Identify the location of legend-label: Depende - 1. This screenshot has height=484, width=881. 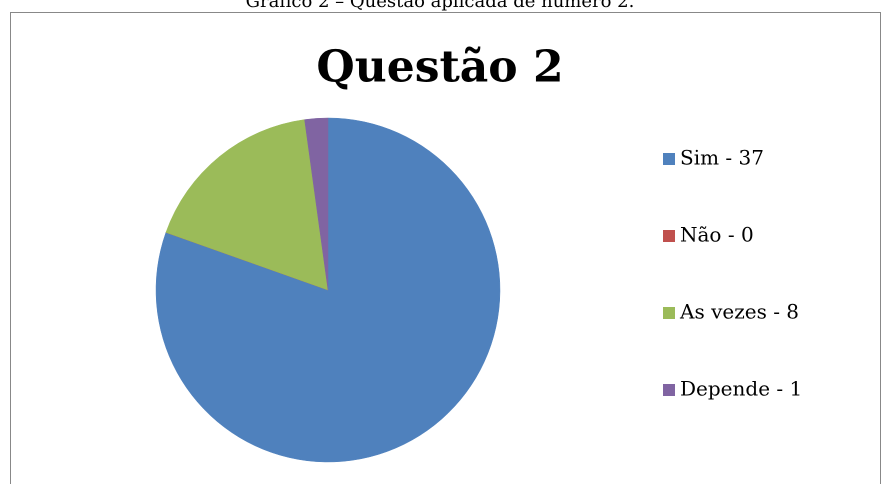
(741, 389).